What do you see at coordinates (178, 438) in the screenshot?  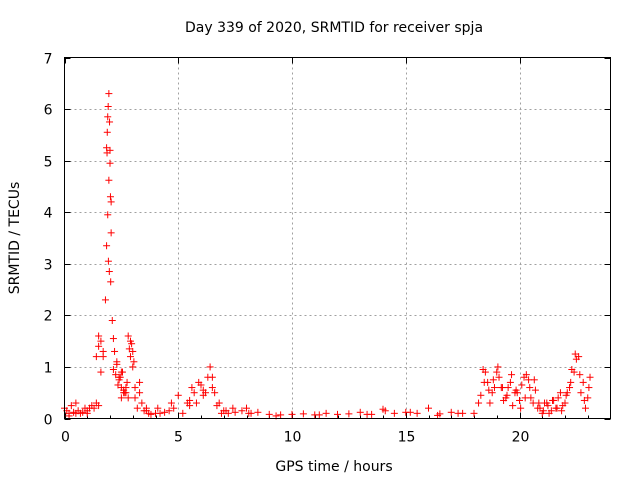 I see `x-tick-label: 5` at bounding box center [178, 438].